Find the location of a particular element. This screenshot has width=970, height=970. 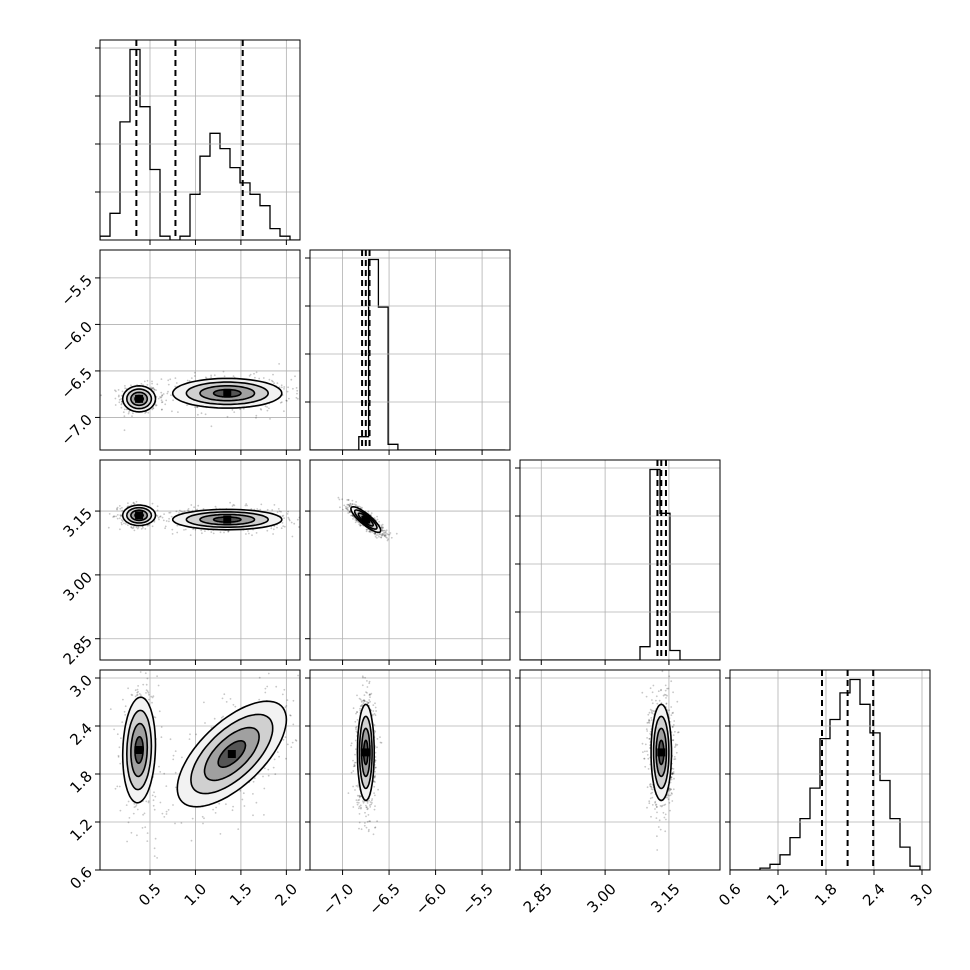

x-tick-label: −7.0 is located at coordinates (338, 899).